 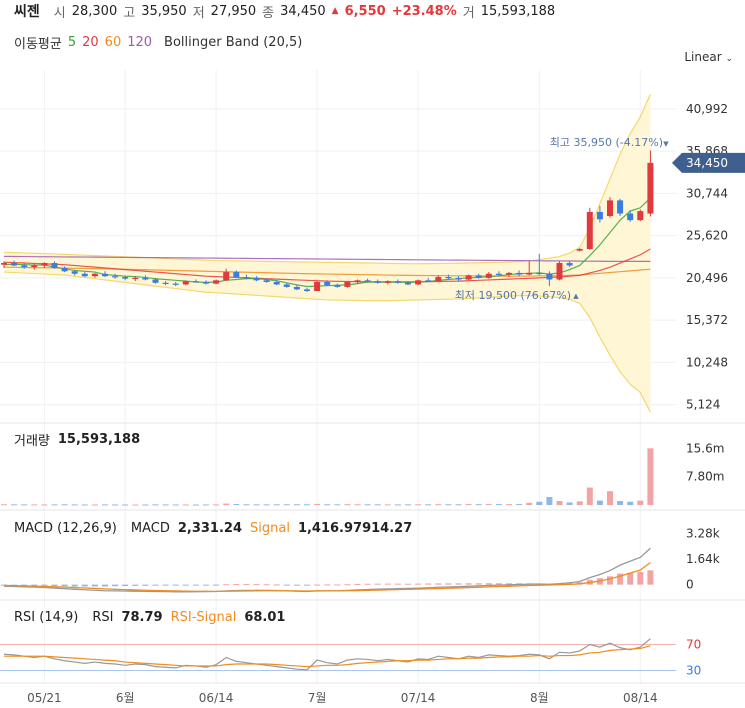 What do you see at coordinates (690, 585) in the screenshot?
I see `macd-tick-label: 0` at bounding box center [690, 585].